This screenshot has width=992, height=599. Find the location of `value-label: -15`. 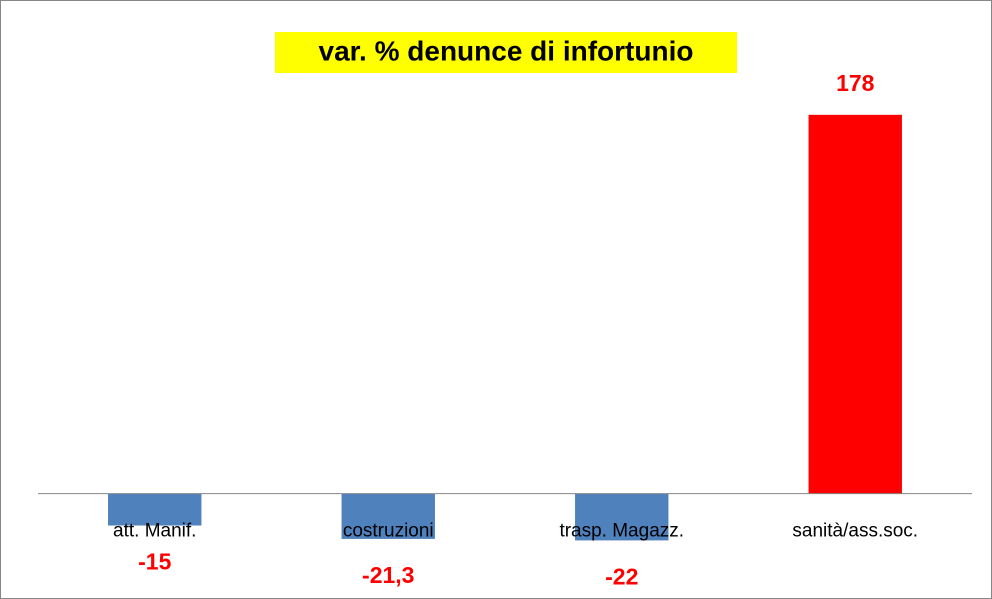

value-label: -15 is located at coordinates (154, 562).